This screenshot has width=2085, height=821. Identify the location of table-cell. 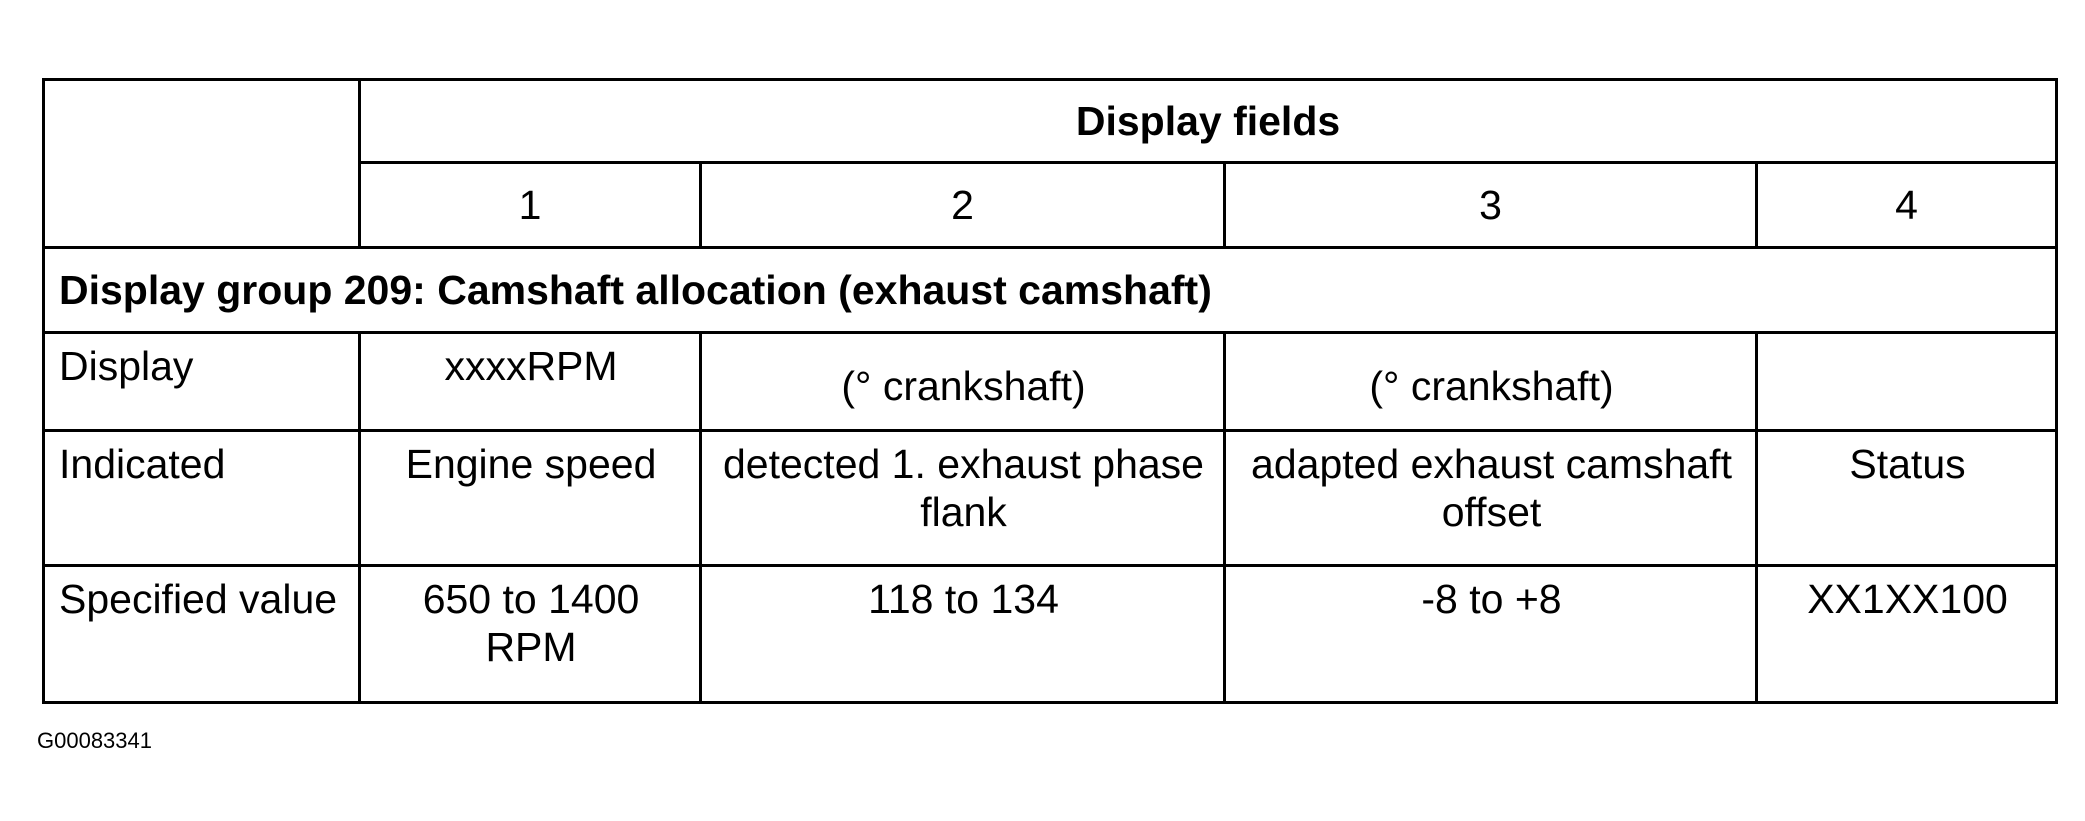
(1906, 381).